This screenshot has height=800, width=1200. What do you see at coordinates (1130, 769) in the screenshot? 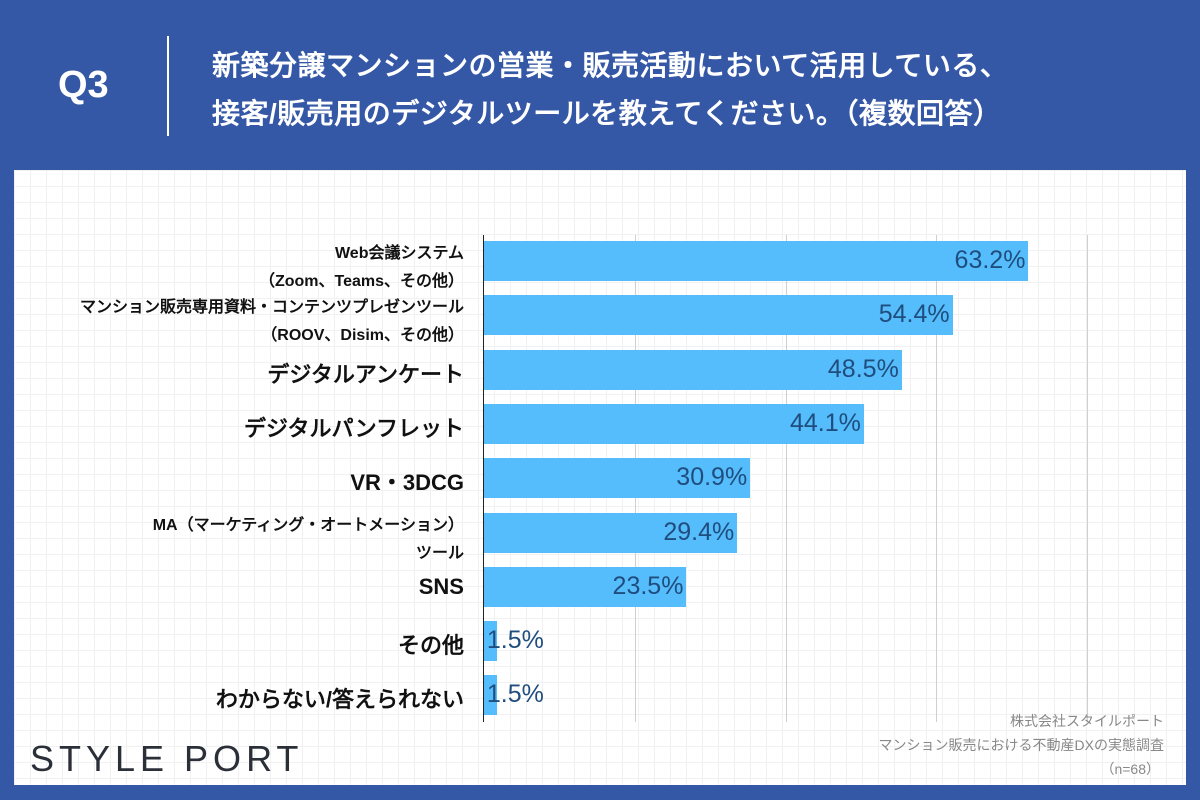
I see `sample-size: （n=68）` at bounding box center [1130, 769].